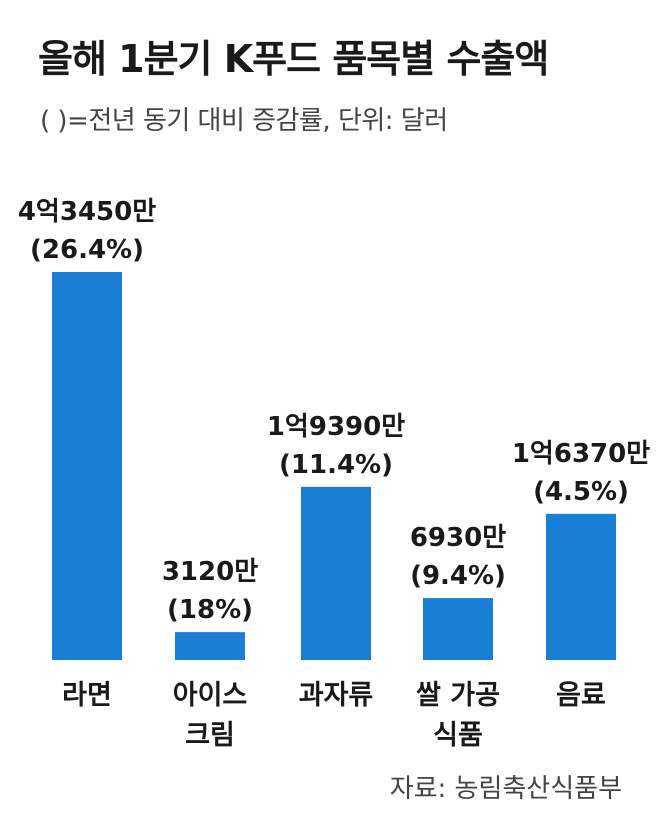 The height and width of the screenshot is (827, 658). I want to click on value-label-3: 6930만, so click(458, 538).